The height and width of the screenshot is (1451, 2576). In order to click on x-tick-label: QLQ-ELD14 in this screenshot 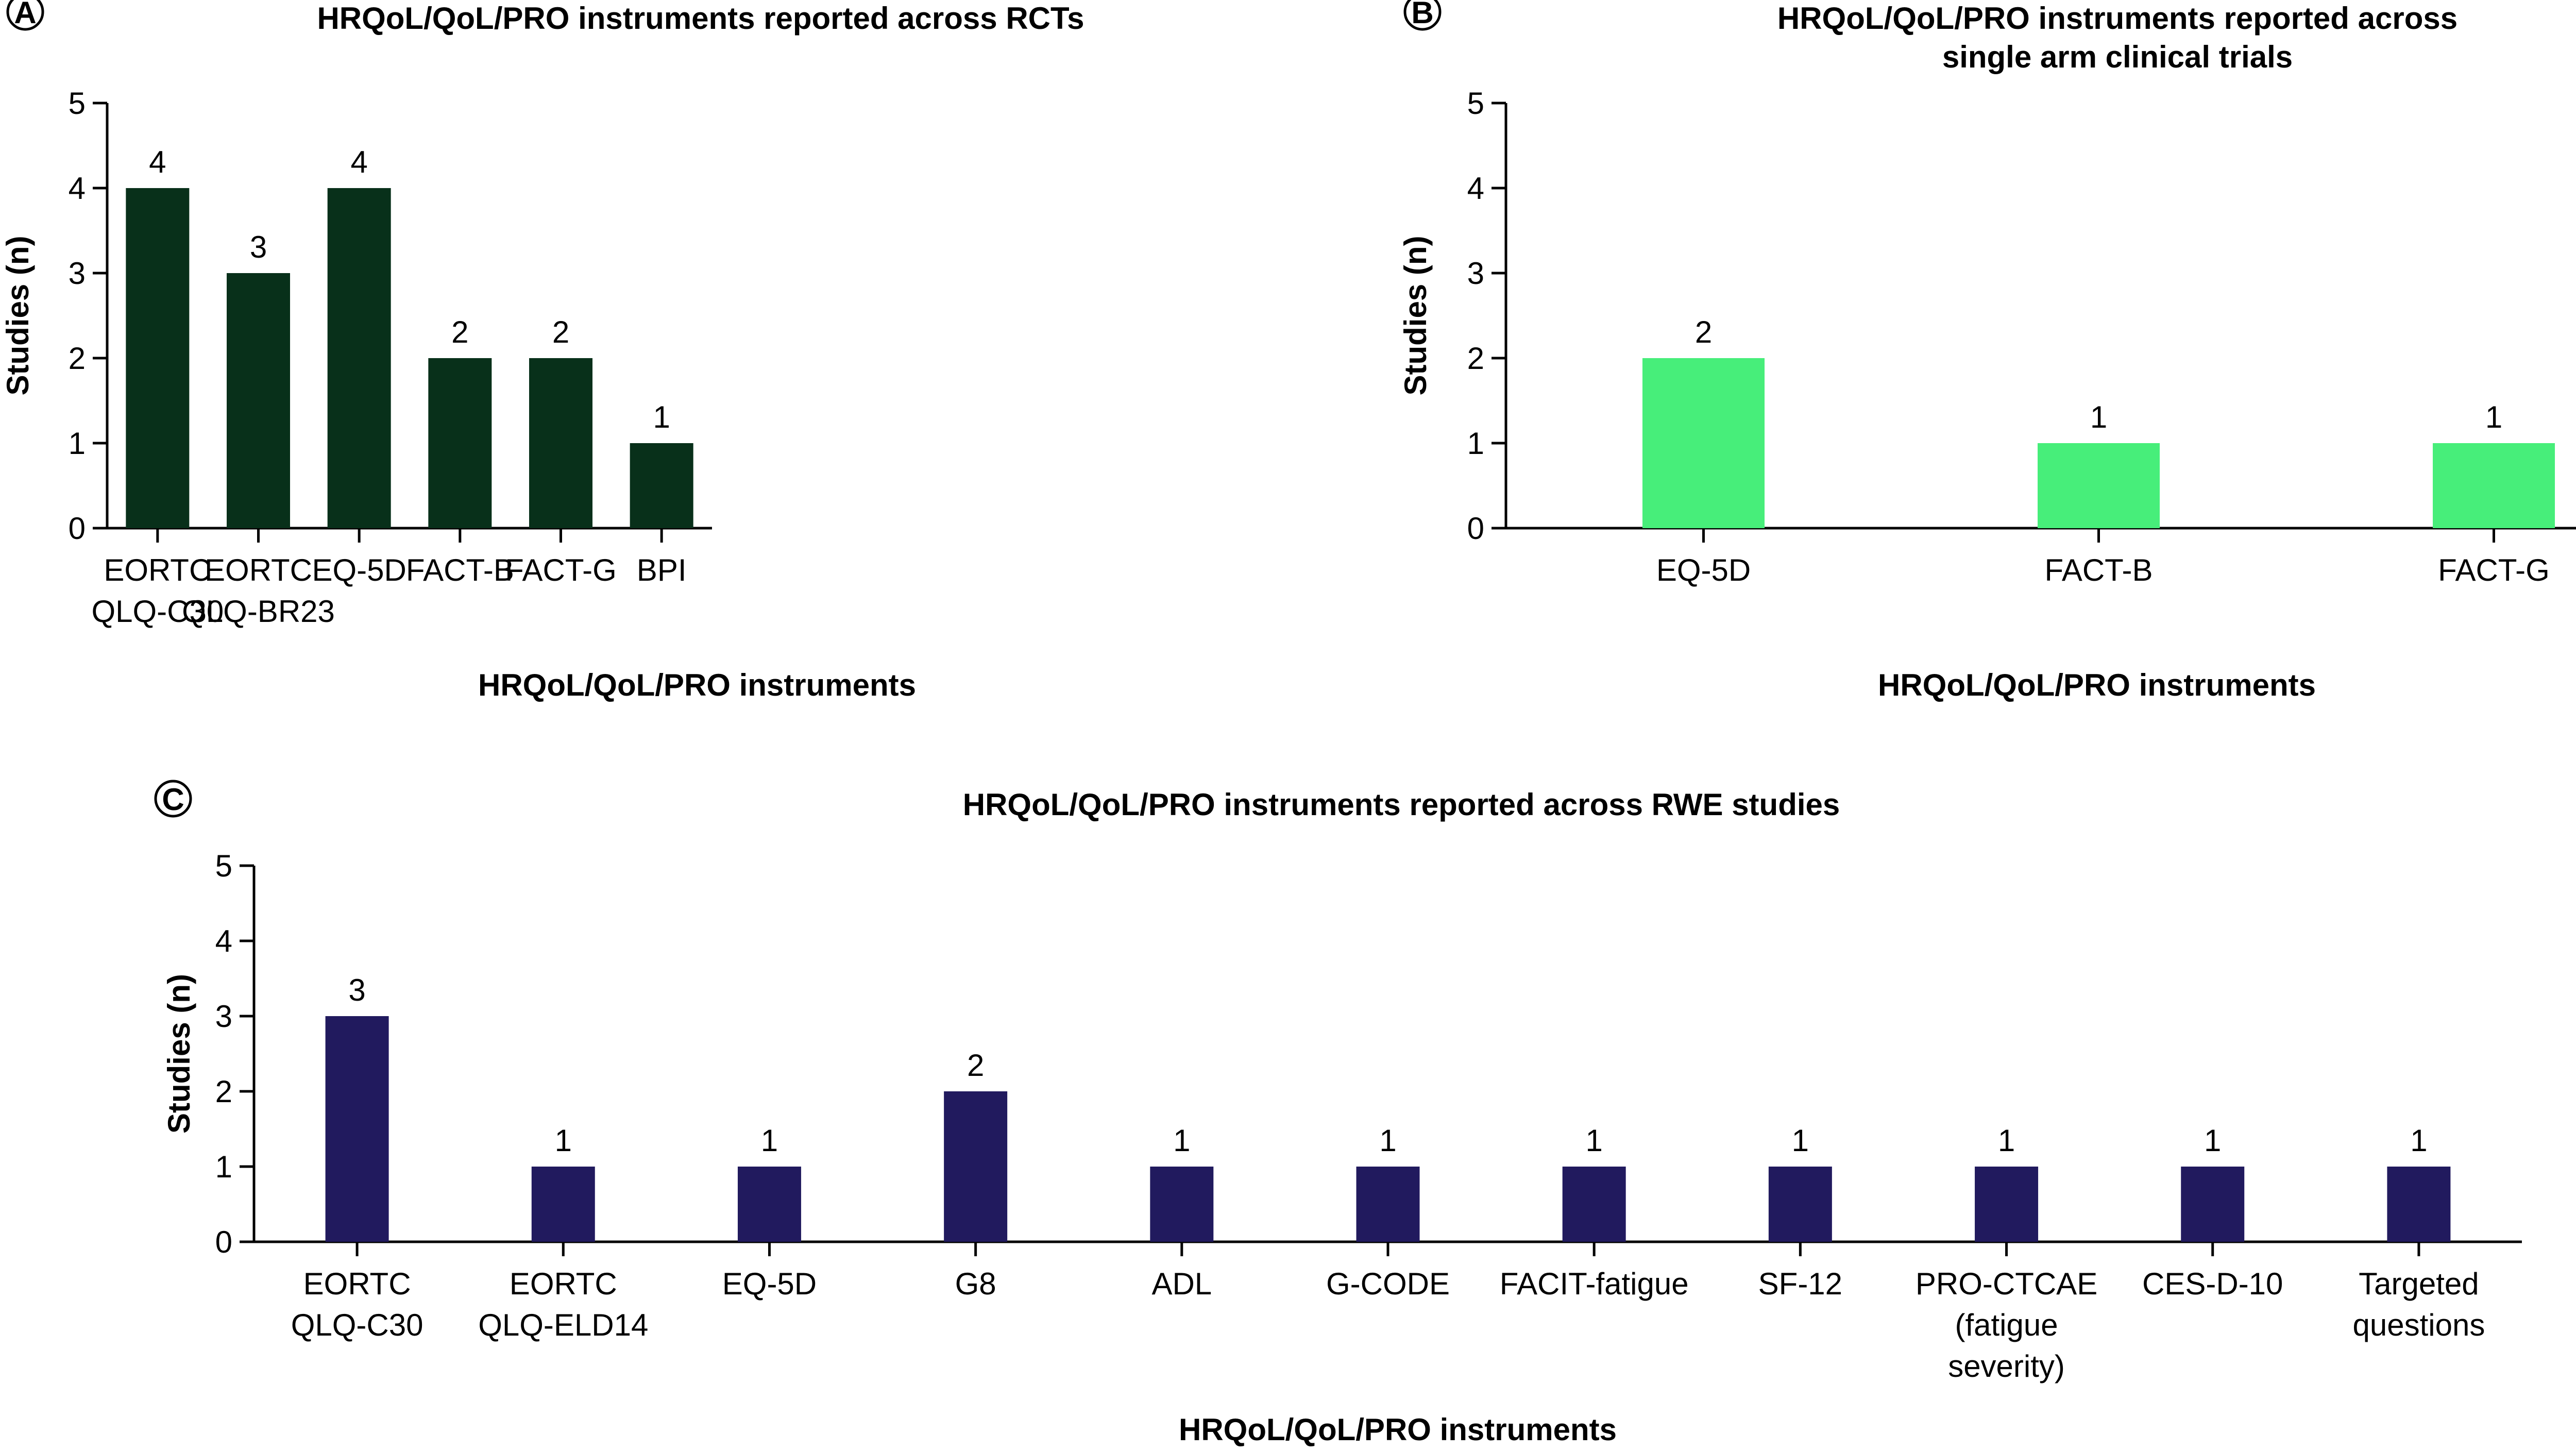, I will do `click(563, 1325)`.